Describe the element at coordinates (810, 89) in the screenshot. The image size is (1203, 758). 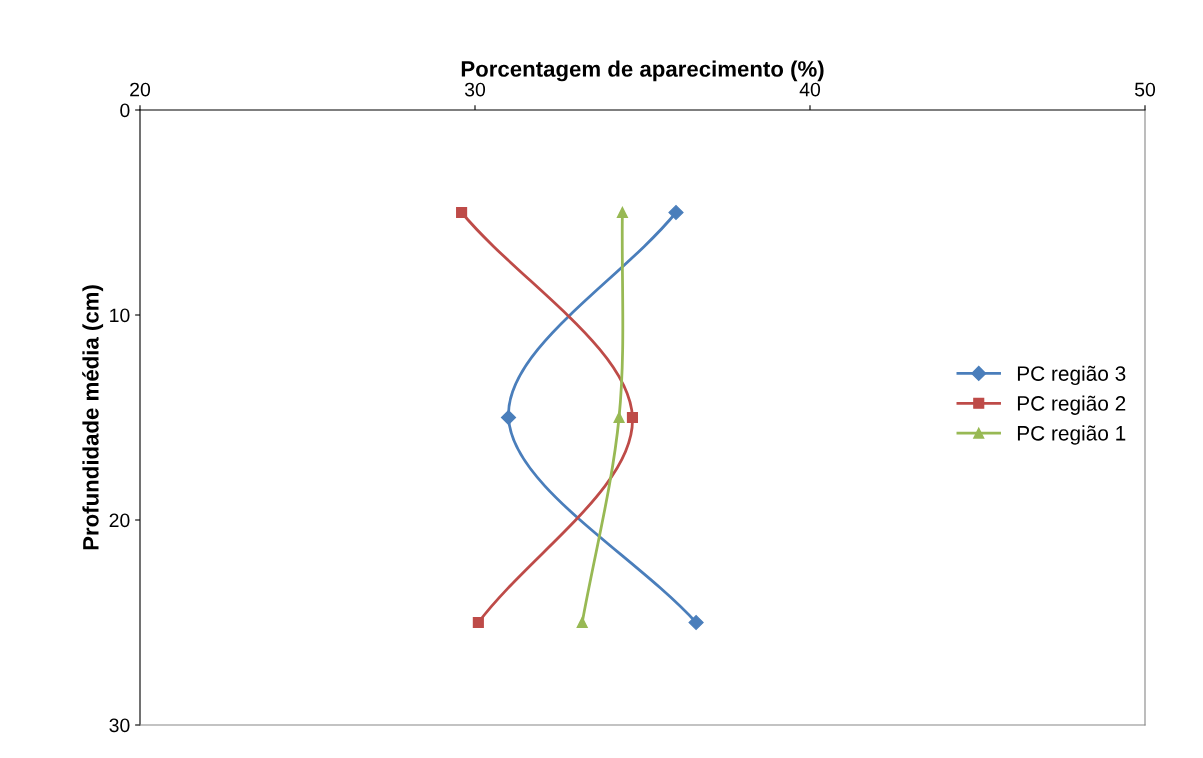
I see `x-tick-label: 40` at that location.